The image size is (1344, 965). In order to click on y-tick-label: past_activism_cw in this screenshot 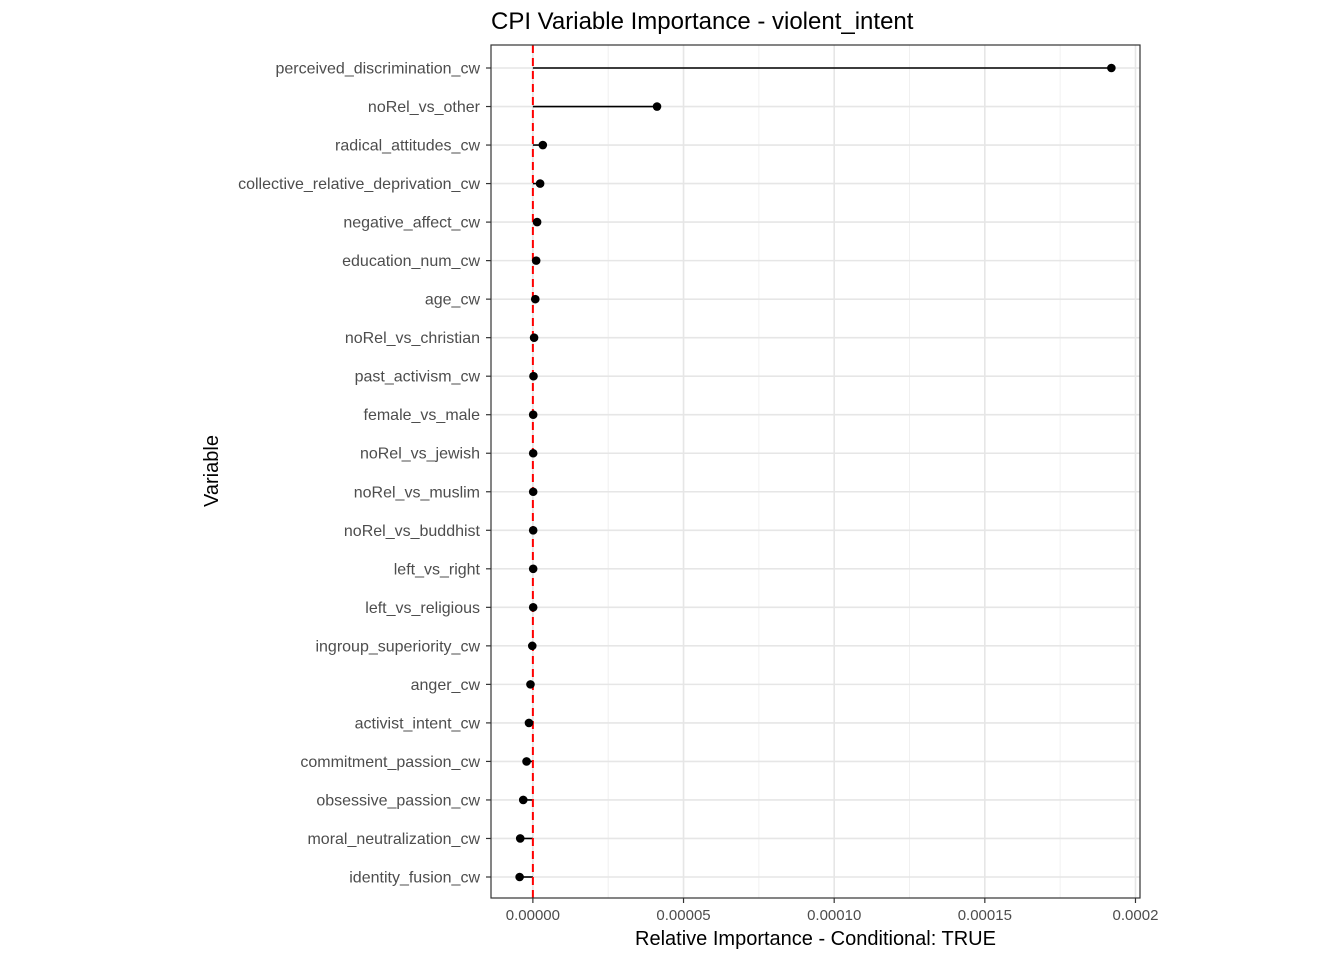, I will do `click(418, 377)`.